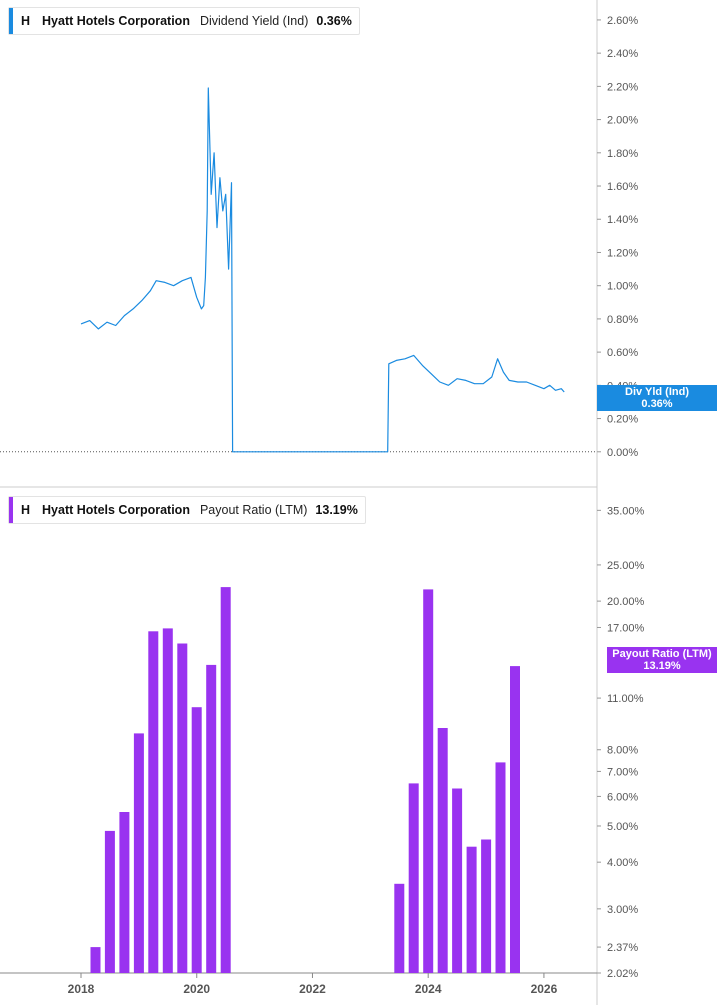  What do you see at coordinates (622, 827) in the screenshot?
I see `payout-axis-tick-label: 5.00%` at bounding box center [622, 827].